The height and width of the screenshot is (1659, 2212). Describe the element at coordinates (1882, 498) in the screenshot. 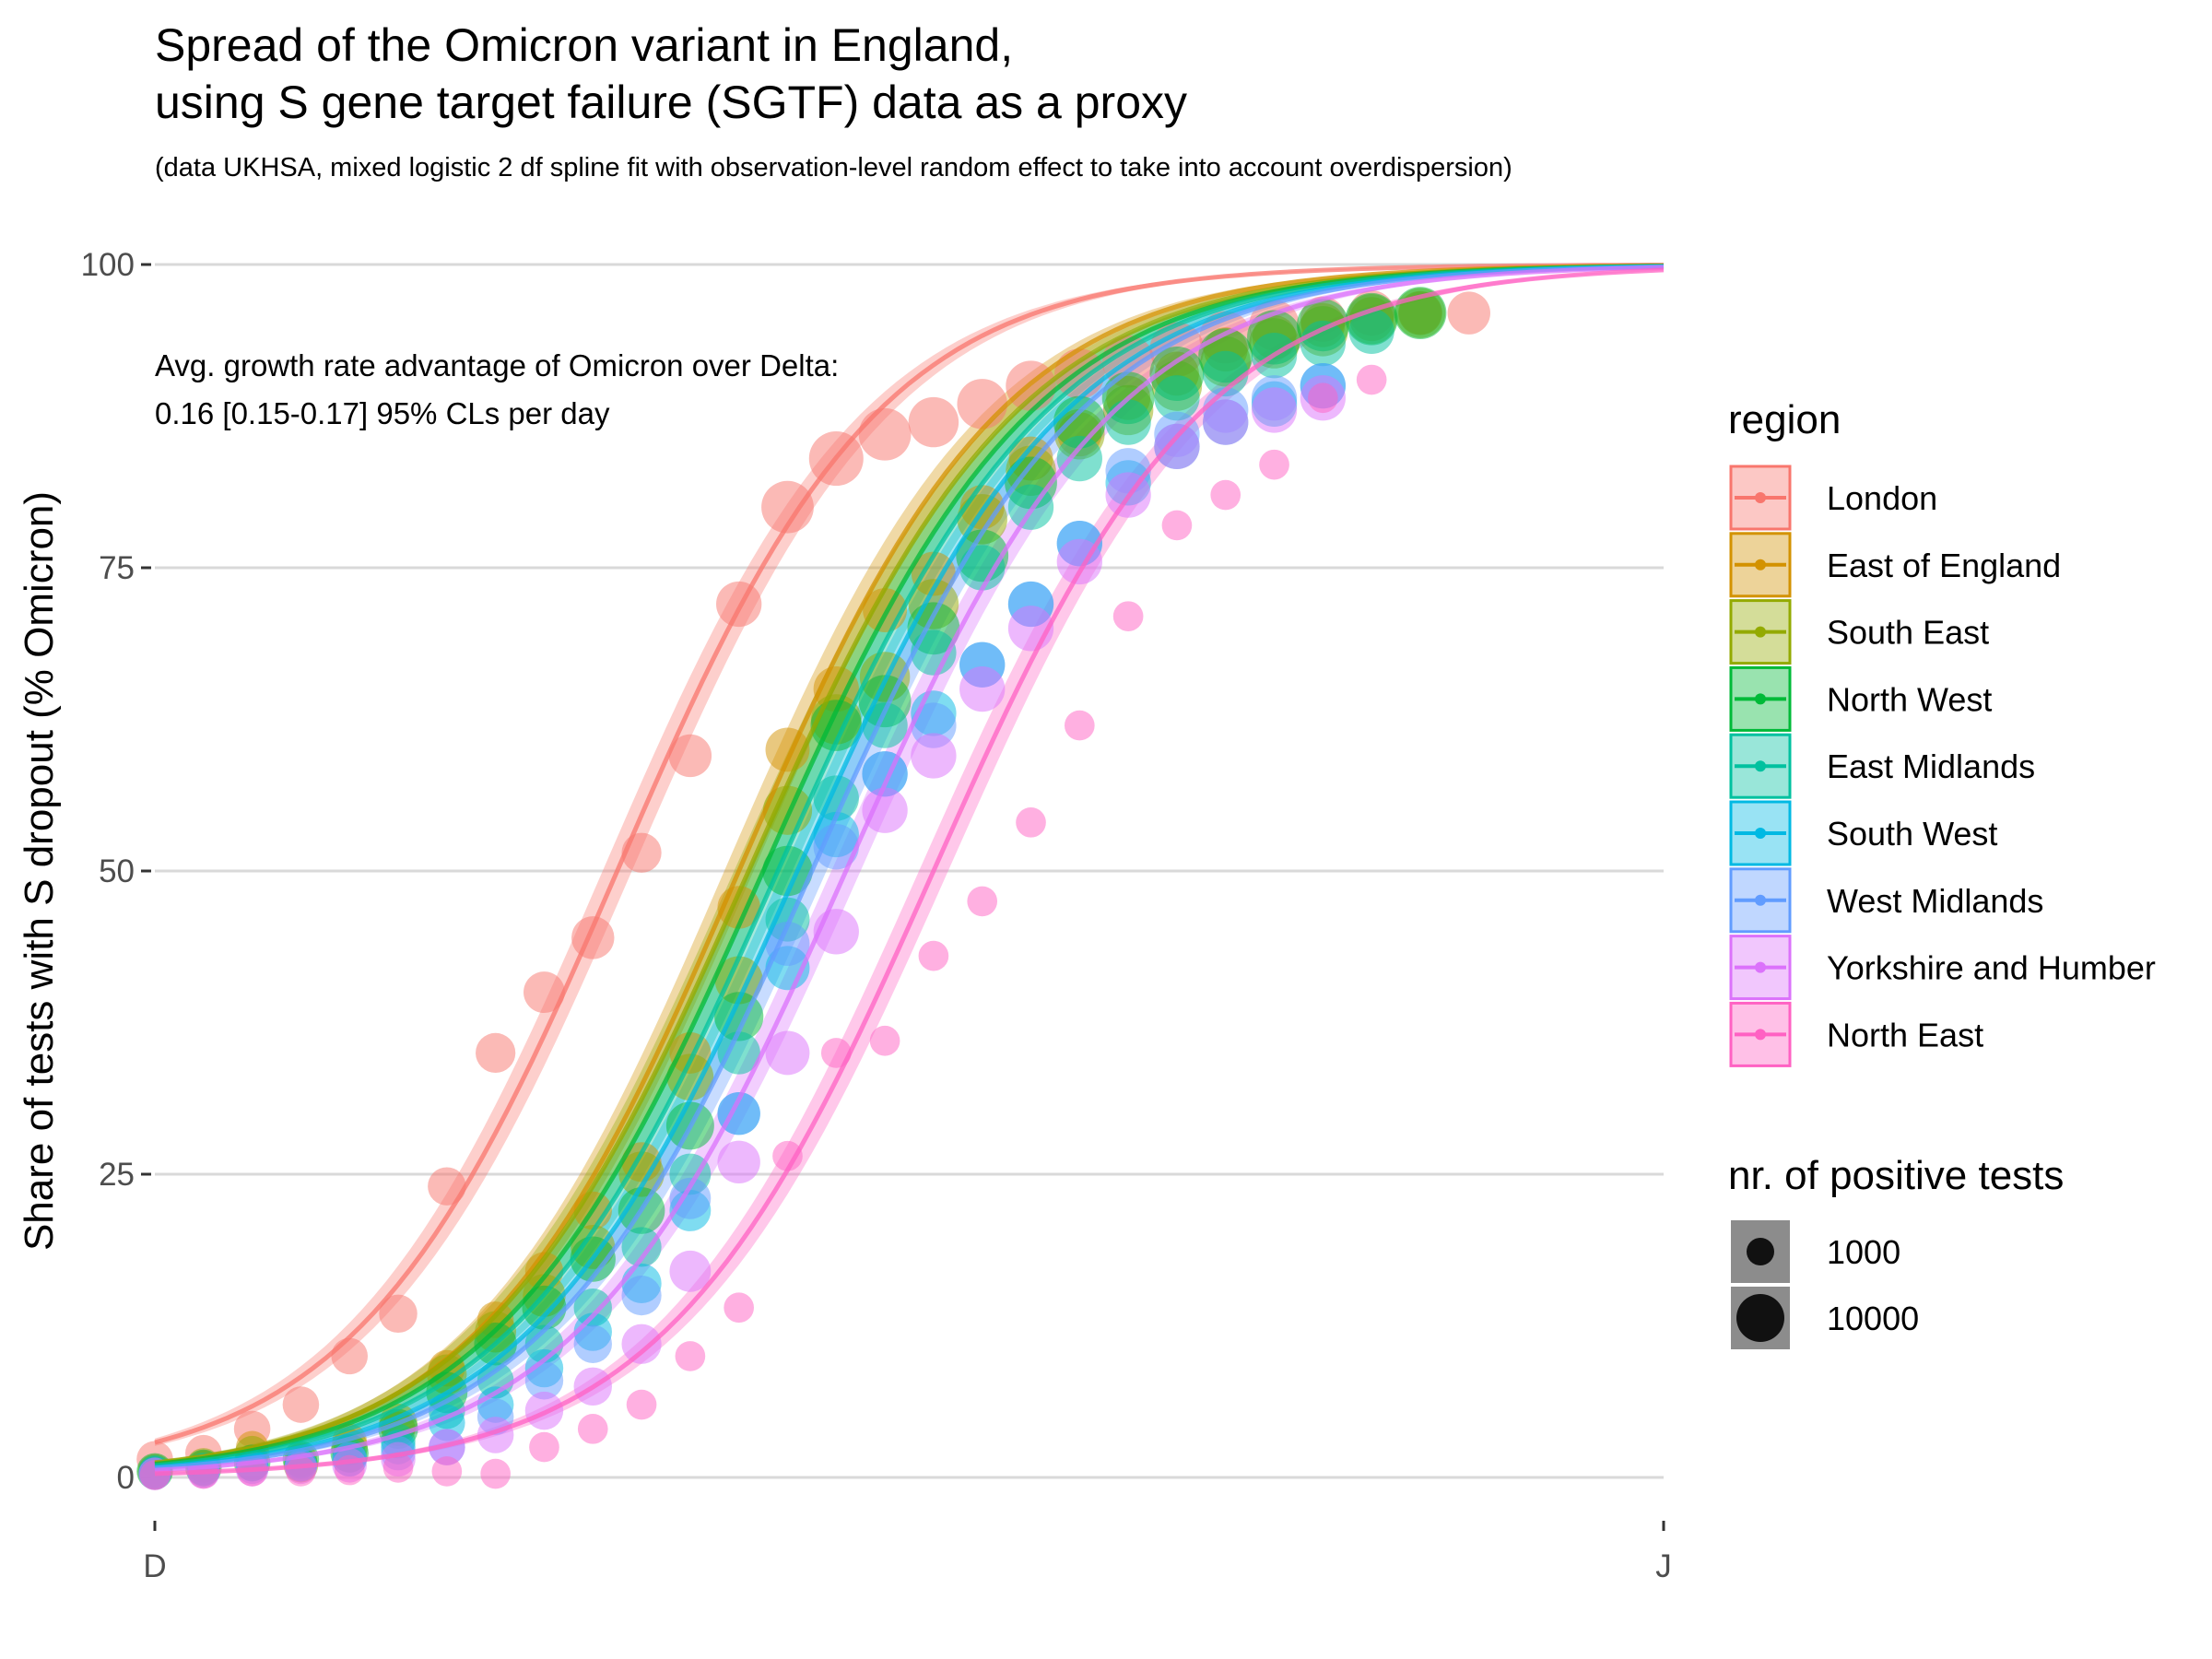

I see `legend-label-london: London` at that location.